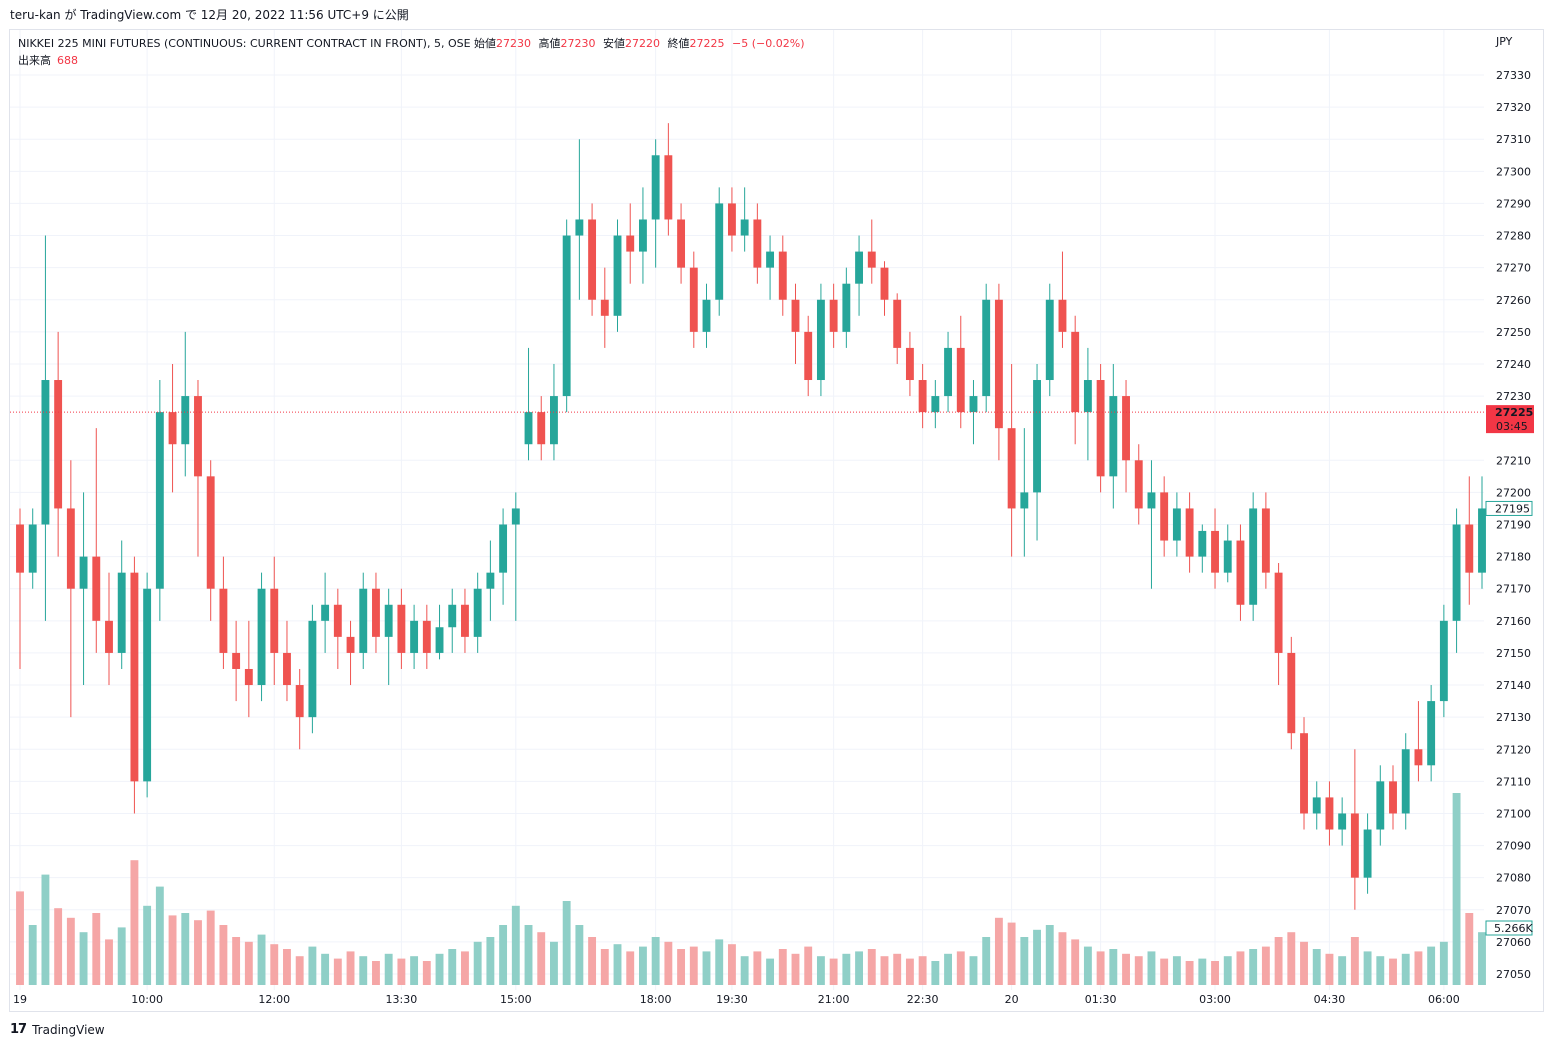  Describe the element at coordinates (57, 1029) in the screenshot. I see `footer-brand: 17 TradingView` at that location.